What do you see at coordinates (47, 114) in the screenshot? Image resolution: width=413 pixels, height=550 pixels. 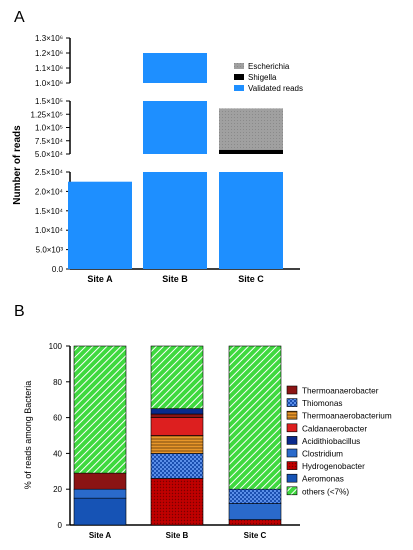 I see `panel-a-ytick-label: 1.25×10⁵` at bounding box center [47, 114].